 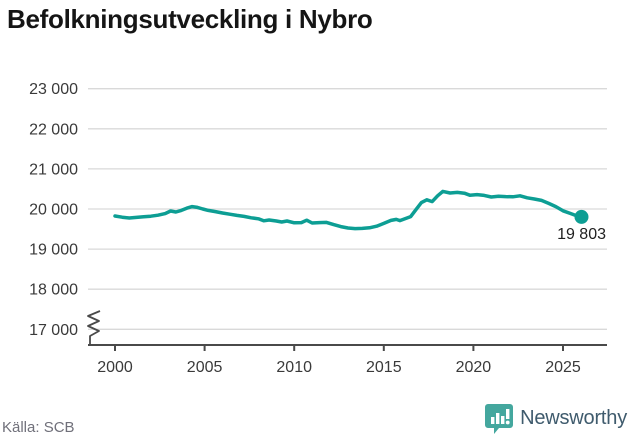 What do you see at coordinates (53, 169) in the screenshot?
I see `y-tick-label: 21 000` at bounding box center [53, 169].